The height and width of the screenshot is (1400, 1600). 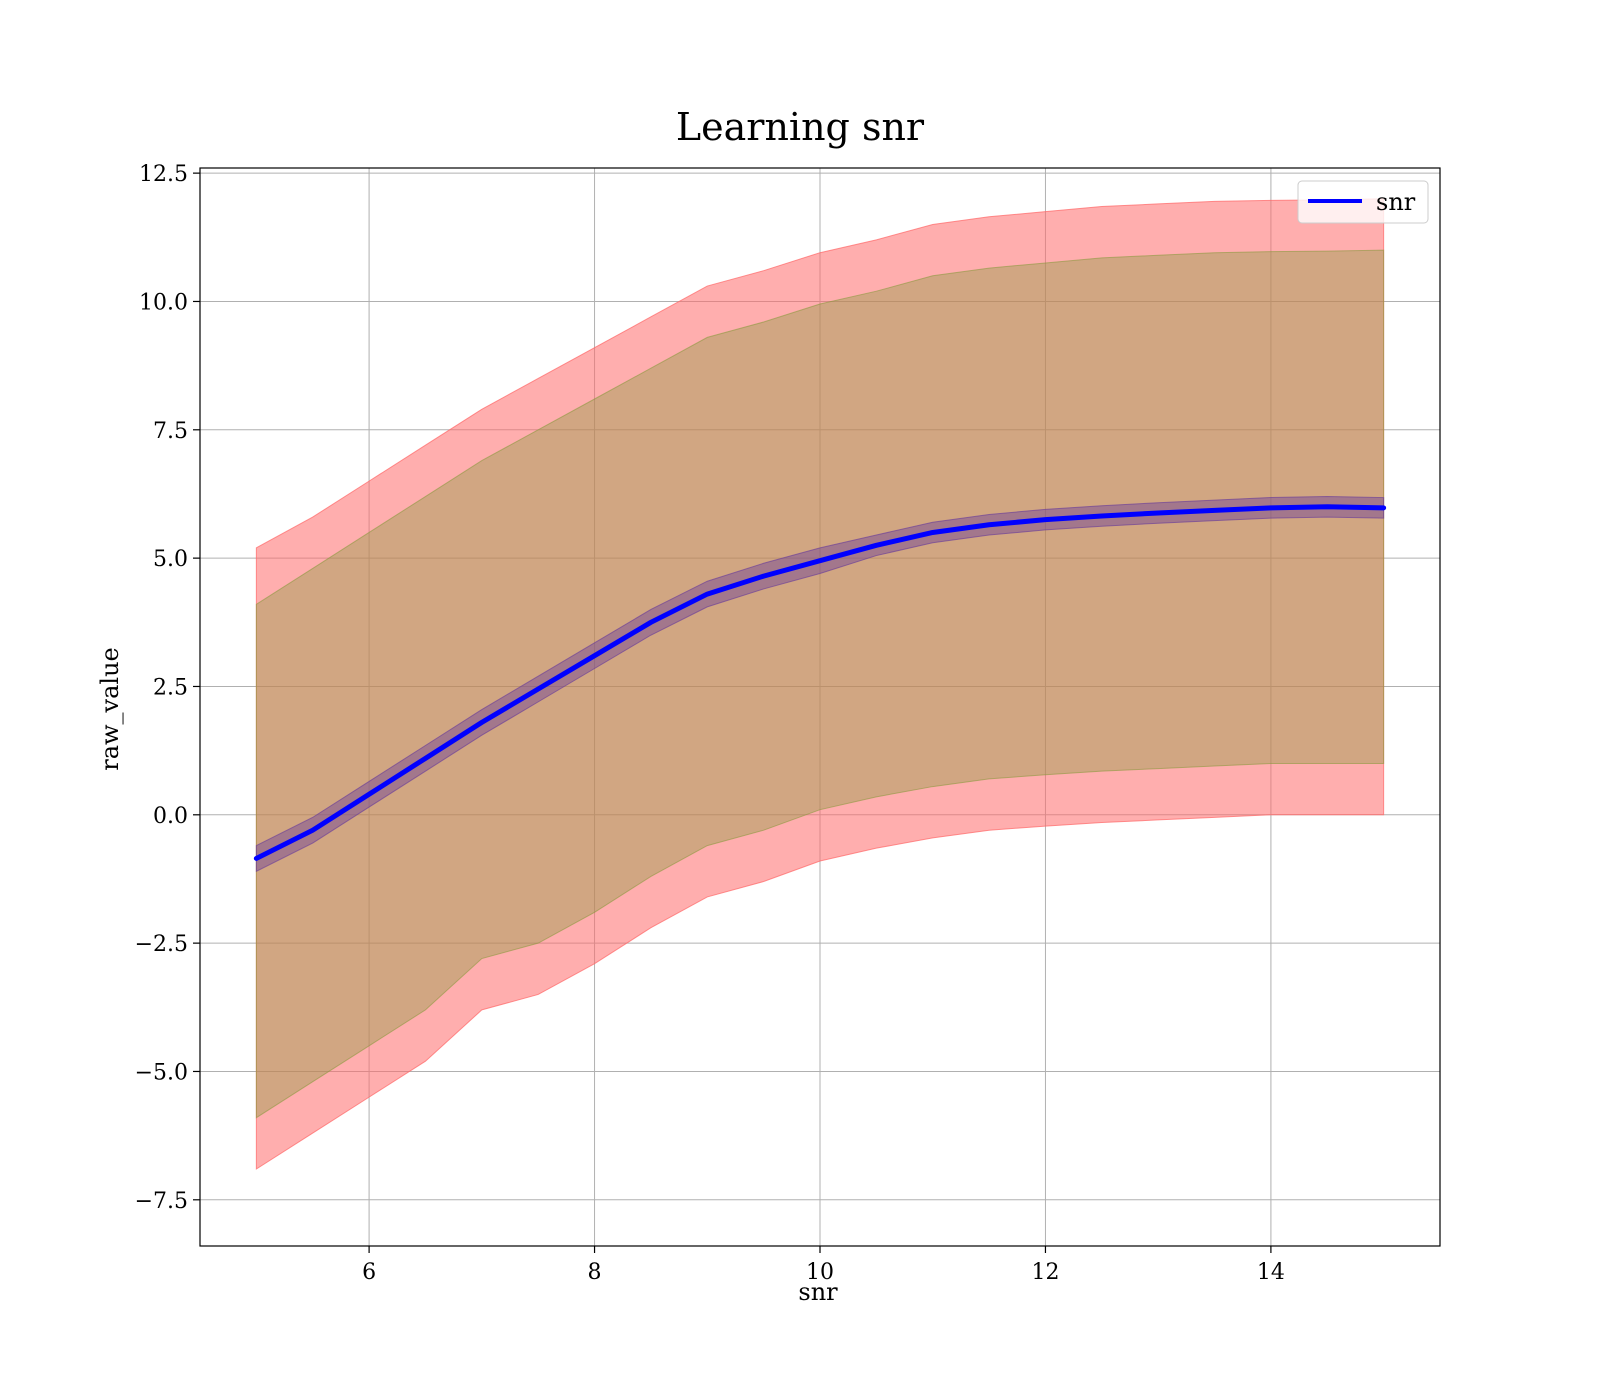 I want to click on y-tick-label: 0.0, so click(x=170, y=816).